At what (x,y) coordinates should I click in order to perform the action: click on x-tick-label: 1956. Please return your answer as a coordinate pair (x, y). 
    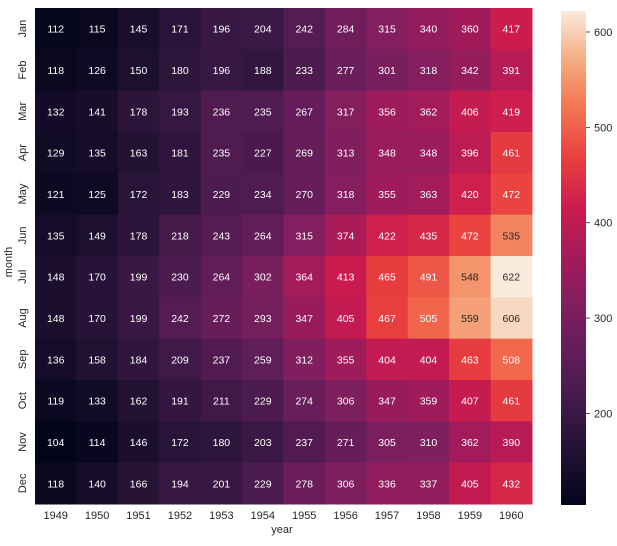
    Looking at the image, I should click on (345, 516).